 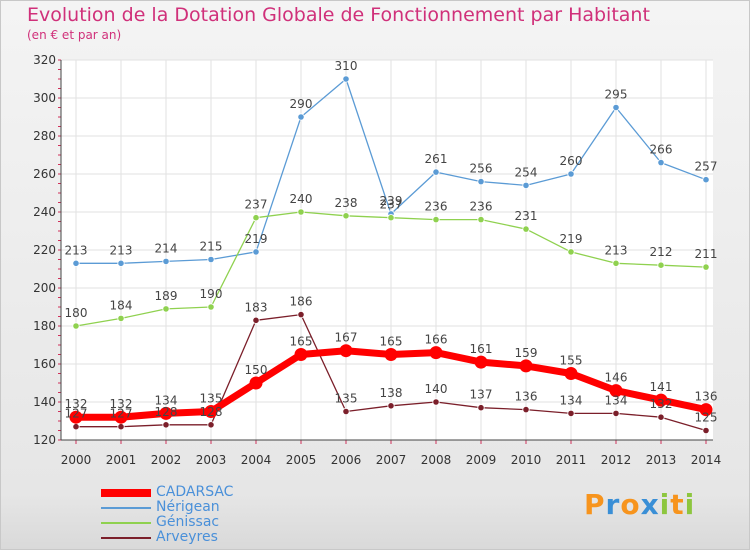 I want to click on data-label: 261, so click(x=436, y=159).